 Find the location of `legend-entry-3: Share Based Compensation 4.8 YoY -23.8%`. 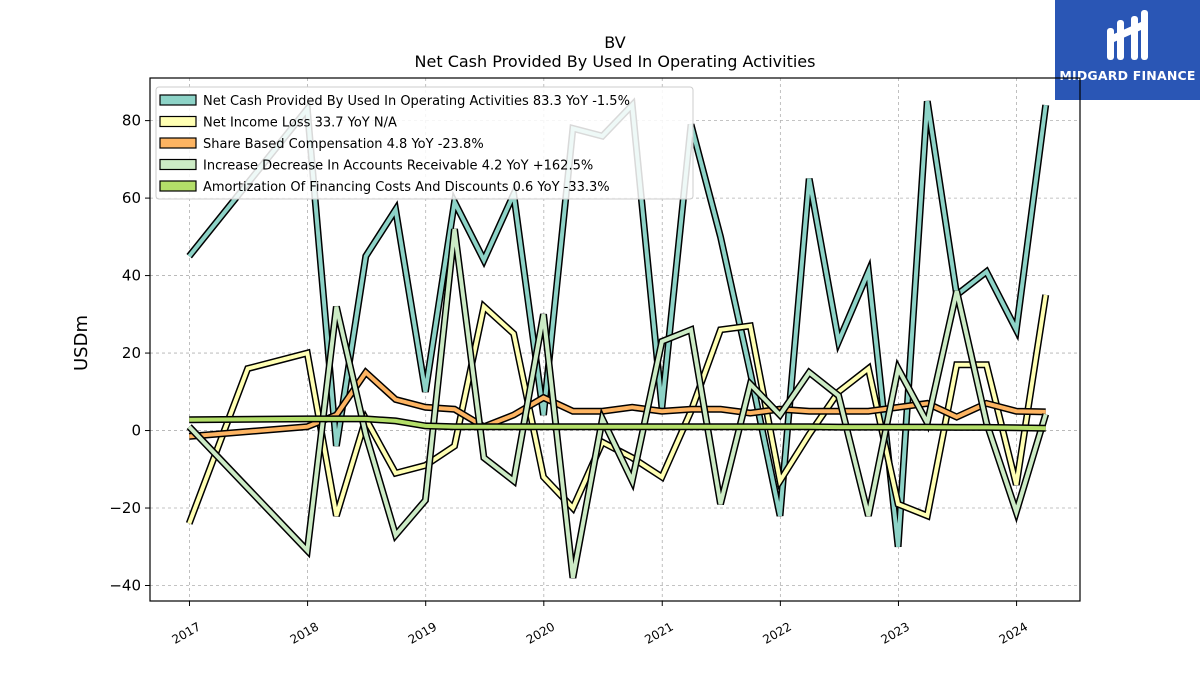

legend-entry-3: Share Based Compensation 4.8 YoY -23.8% is located at coordinates (343, 144).